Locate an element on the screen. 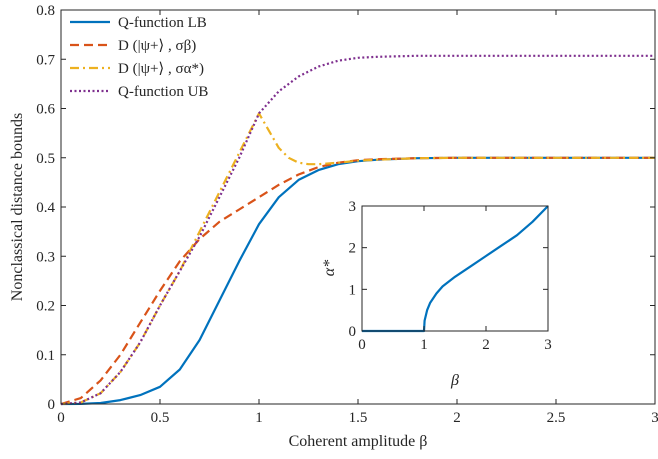  main-y-tick-label: 0 is located at coordinates (52, 405).